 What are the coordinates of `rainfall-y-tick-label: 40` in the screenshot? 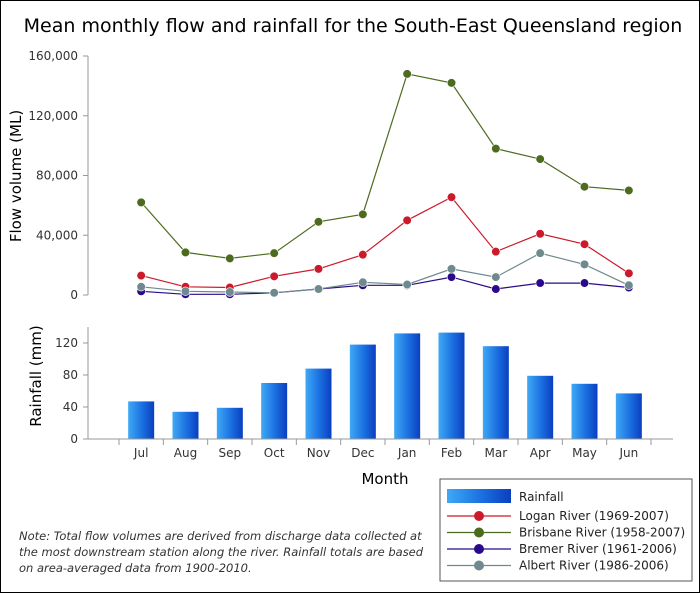 It's located at (70, 407).